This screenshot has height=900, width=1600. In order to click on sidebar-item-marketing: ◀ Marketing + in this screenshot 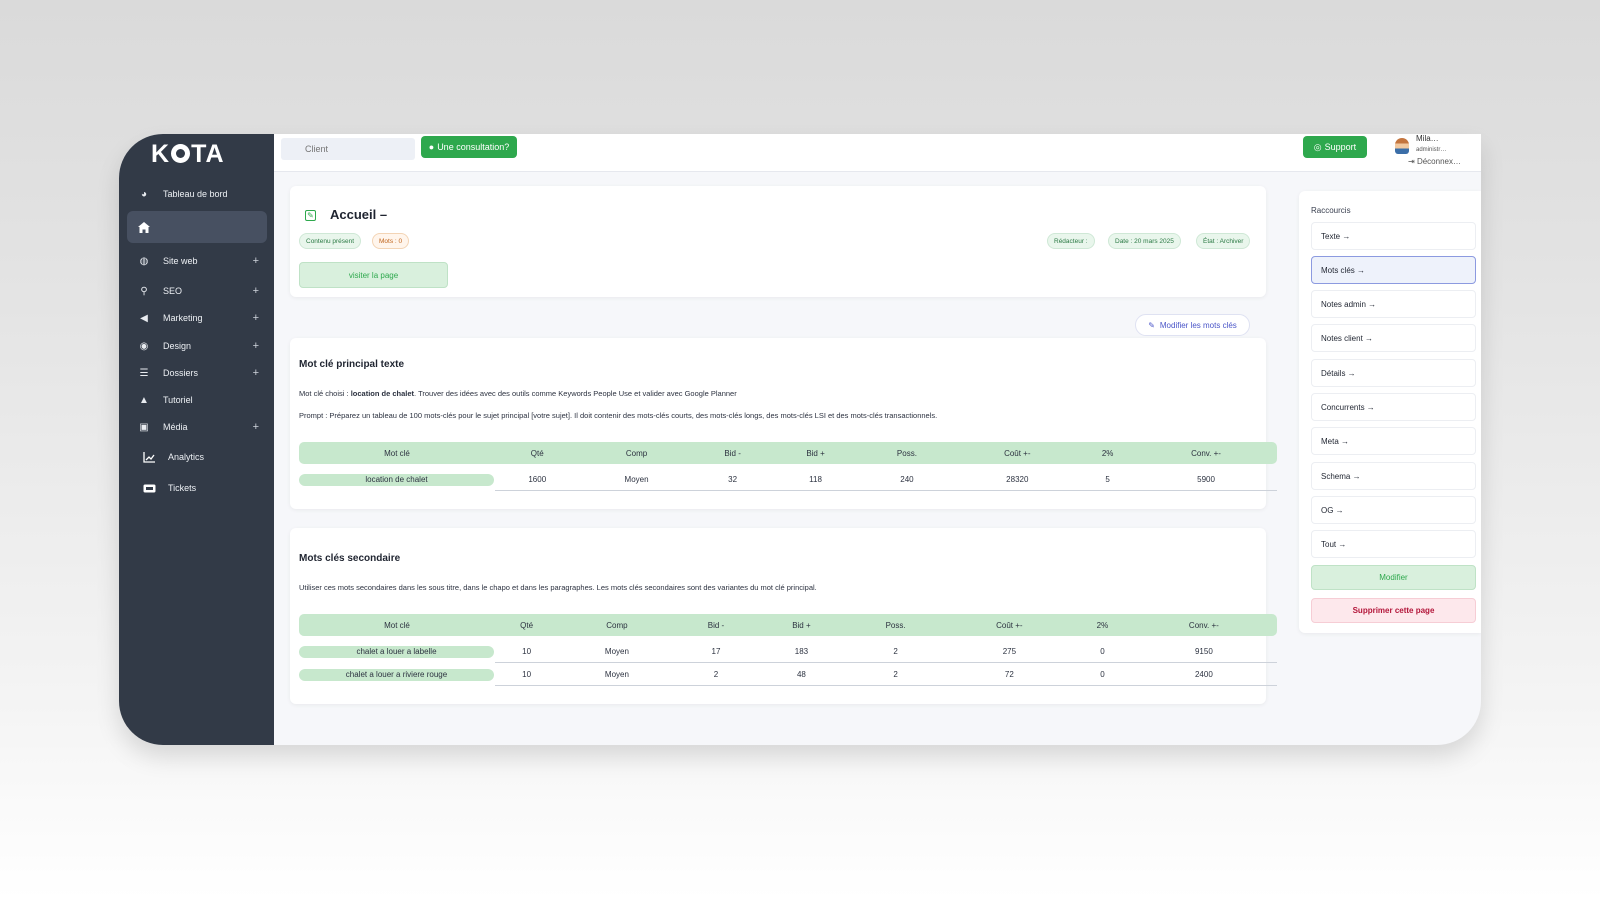, I will do `click(197, 318)`.